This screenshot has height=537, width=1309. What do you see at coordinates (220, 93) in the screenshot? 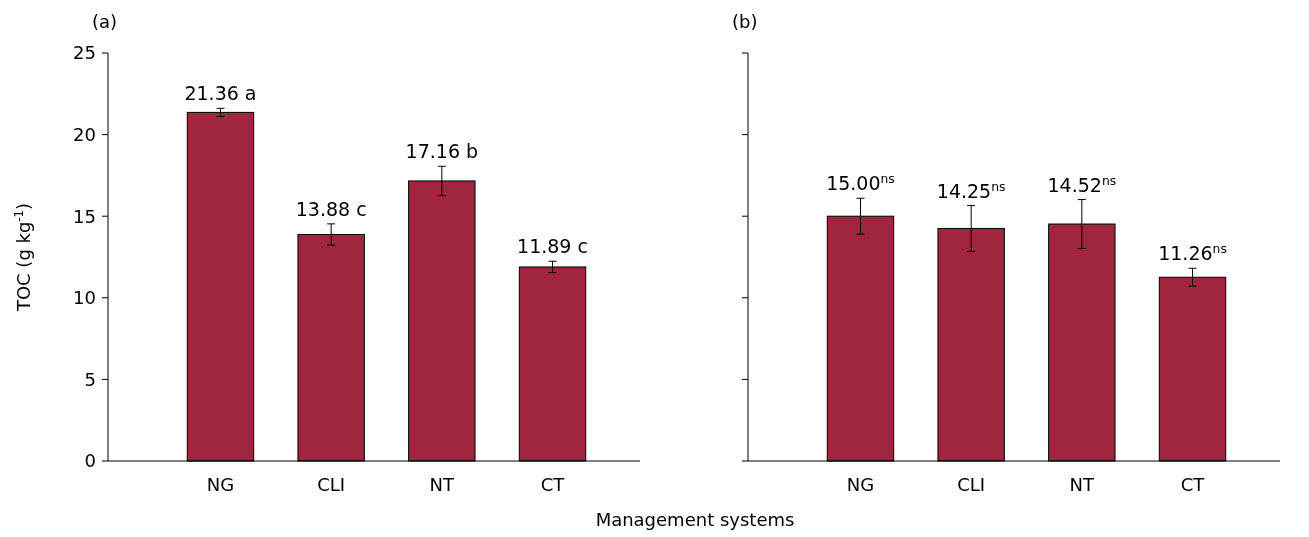
I see `data-label: 21.36 a` at bounding box center [220, 93].